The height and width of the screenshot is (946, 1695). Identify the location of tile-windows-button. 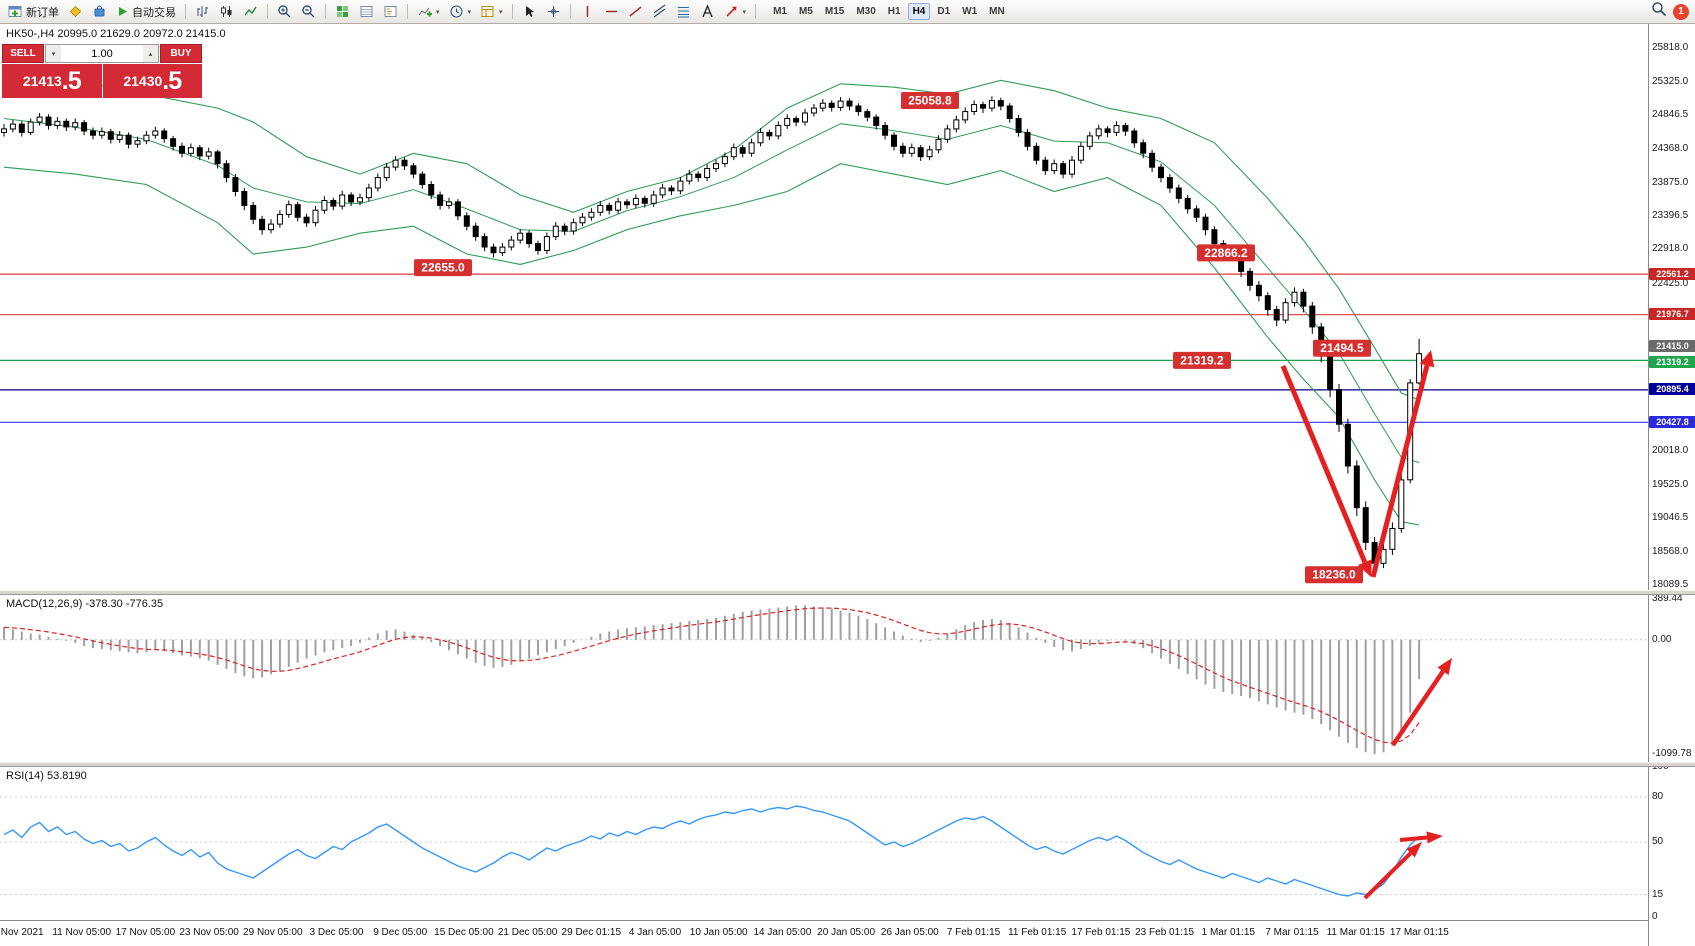
(342, 12).